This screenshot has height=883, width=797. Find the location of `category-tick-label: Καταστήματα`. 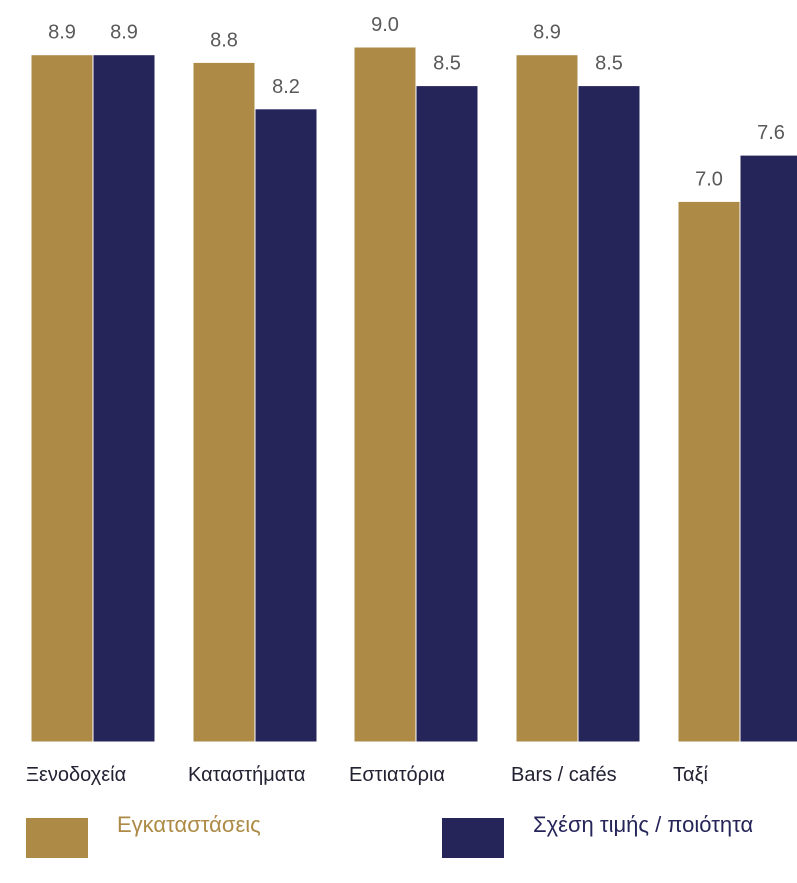

category-tick-label: Καταστήματα is located at coordinates (246, 775).